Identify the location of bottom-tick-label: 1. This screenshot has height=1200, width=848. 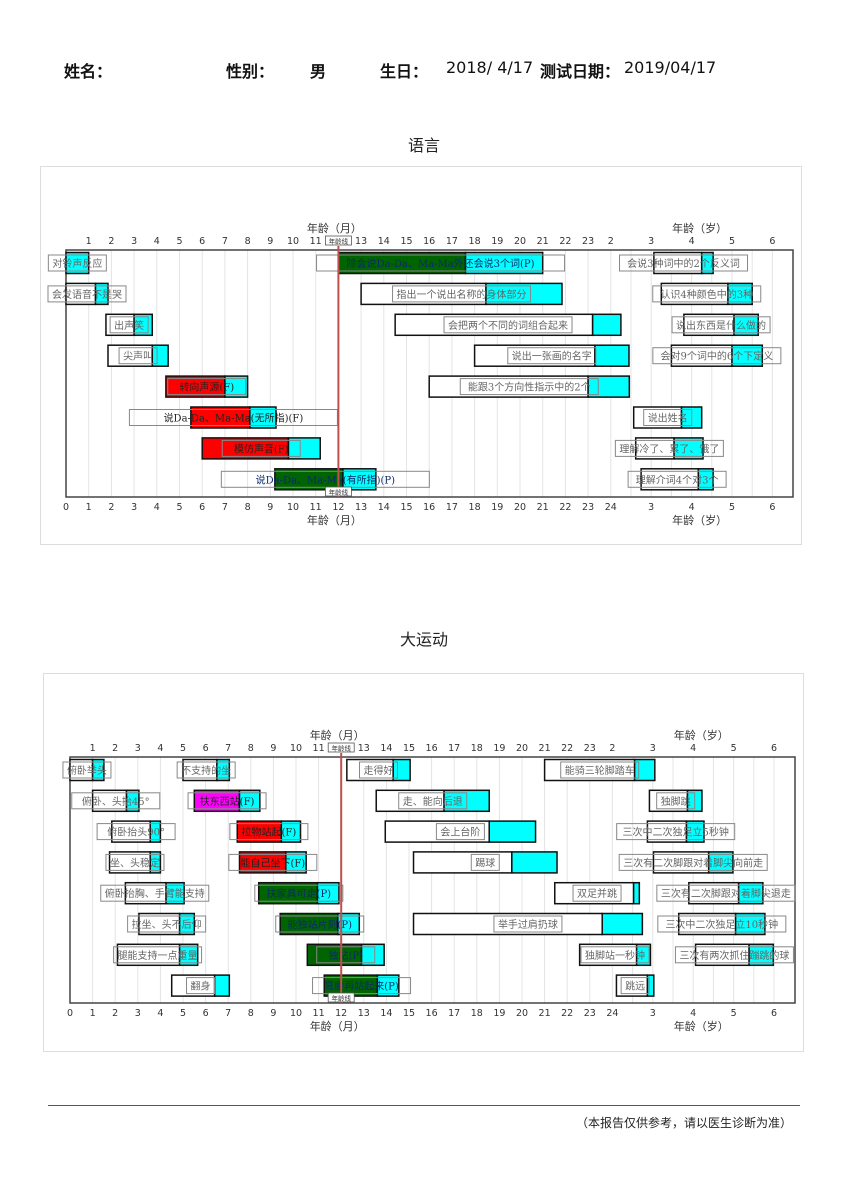
(89, 507).